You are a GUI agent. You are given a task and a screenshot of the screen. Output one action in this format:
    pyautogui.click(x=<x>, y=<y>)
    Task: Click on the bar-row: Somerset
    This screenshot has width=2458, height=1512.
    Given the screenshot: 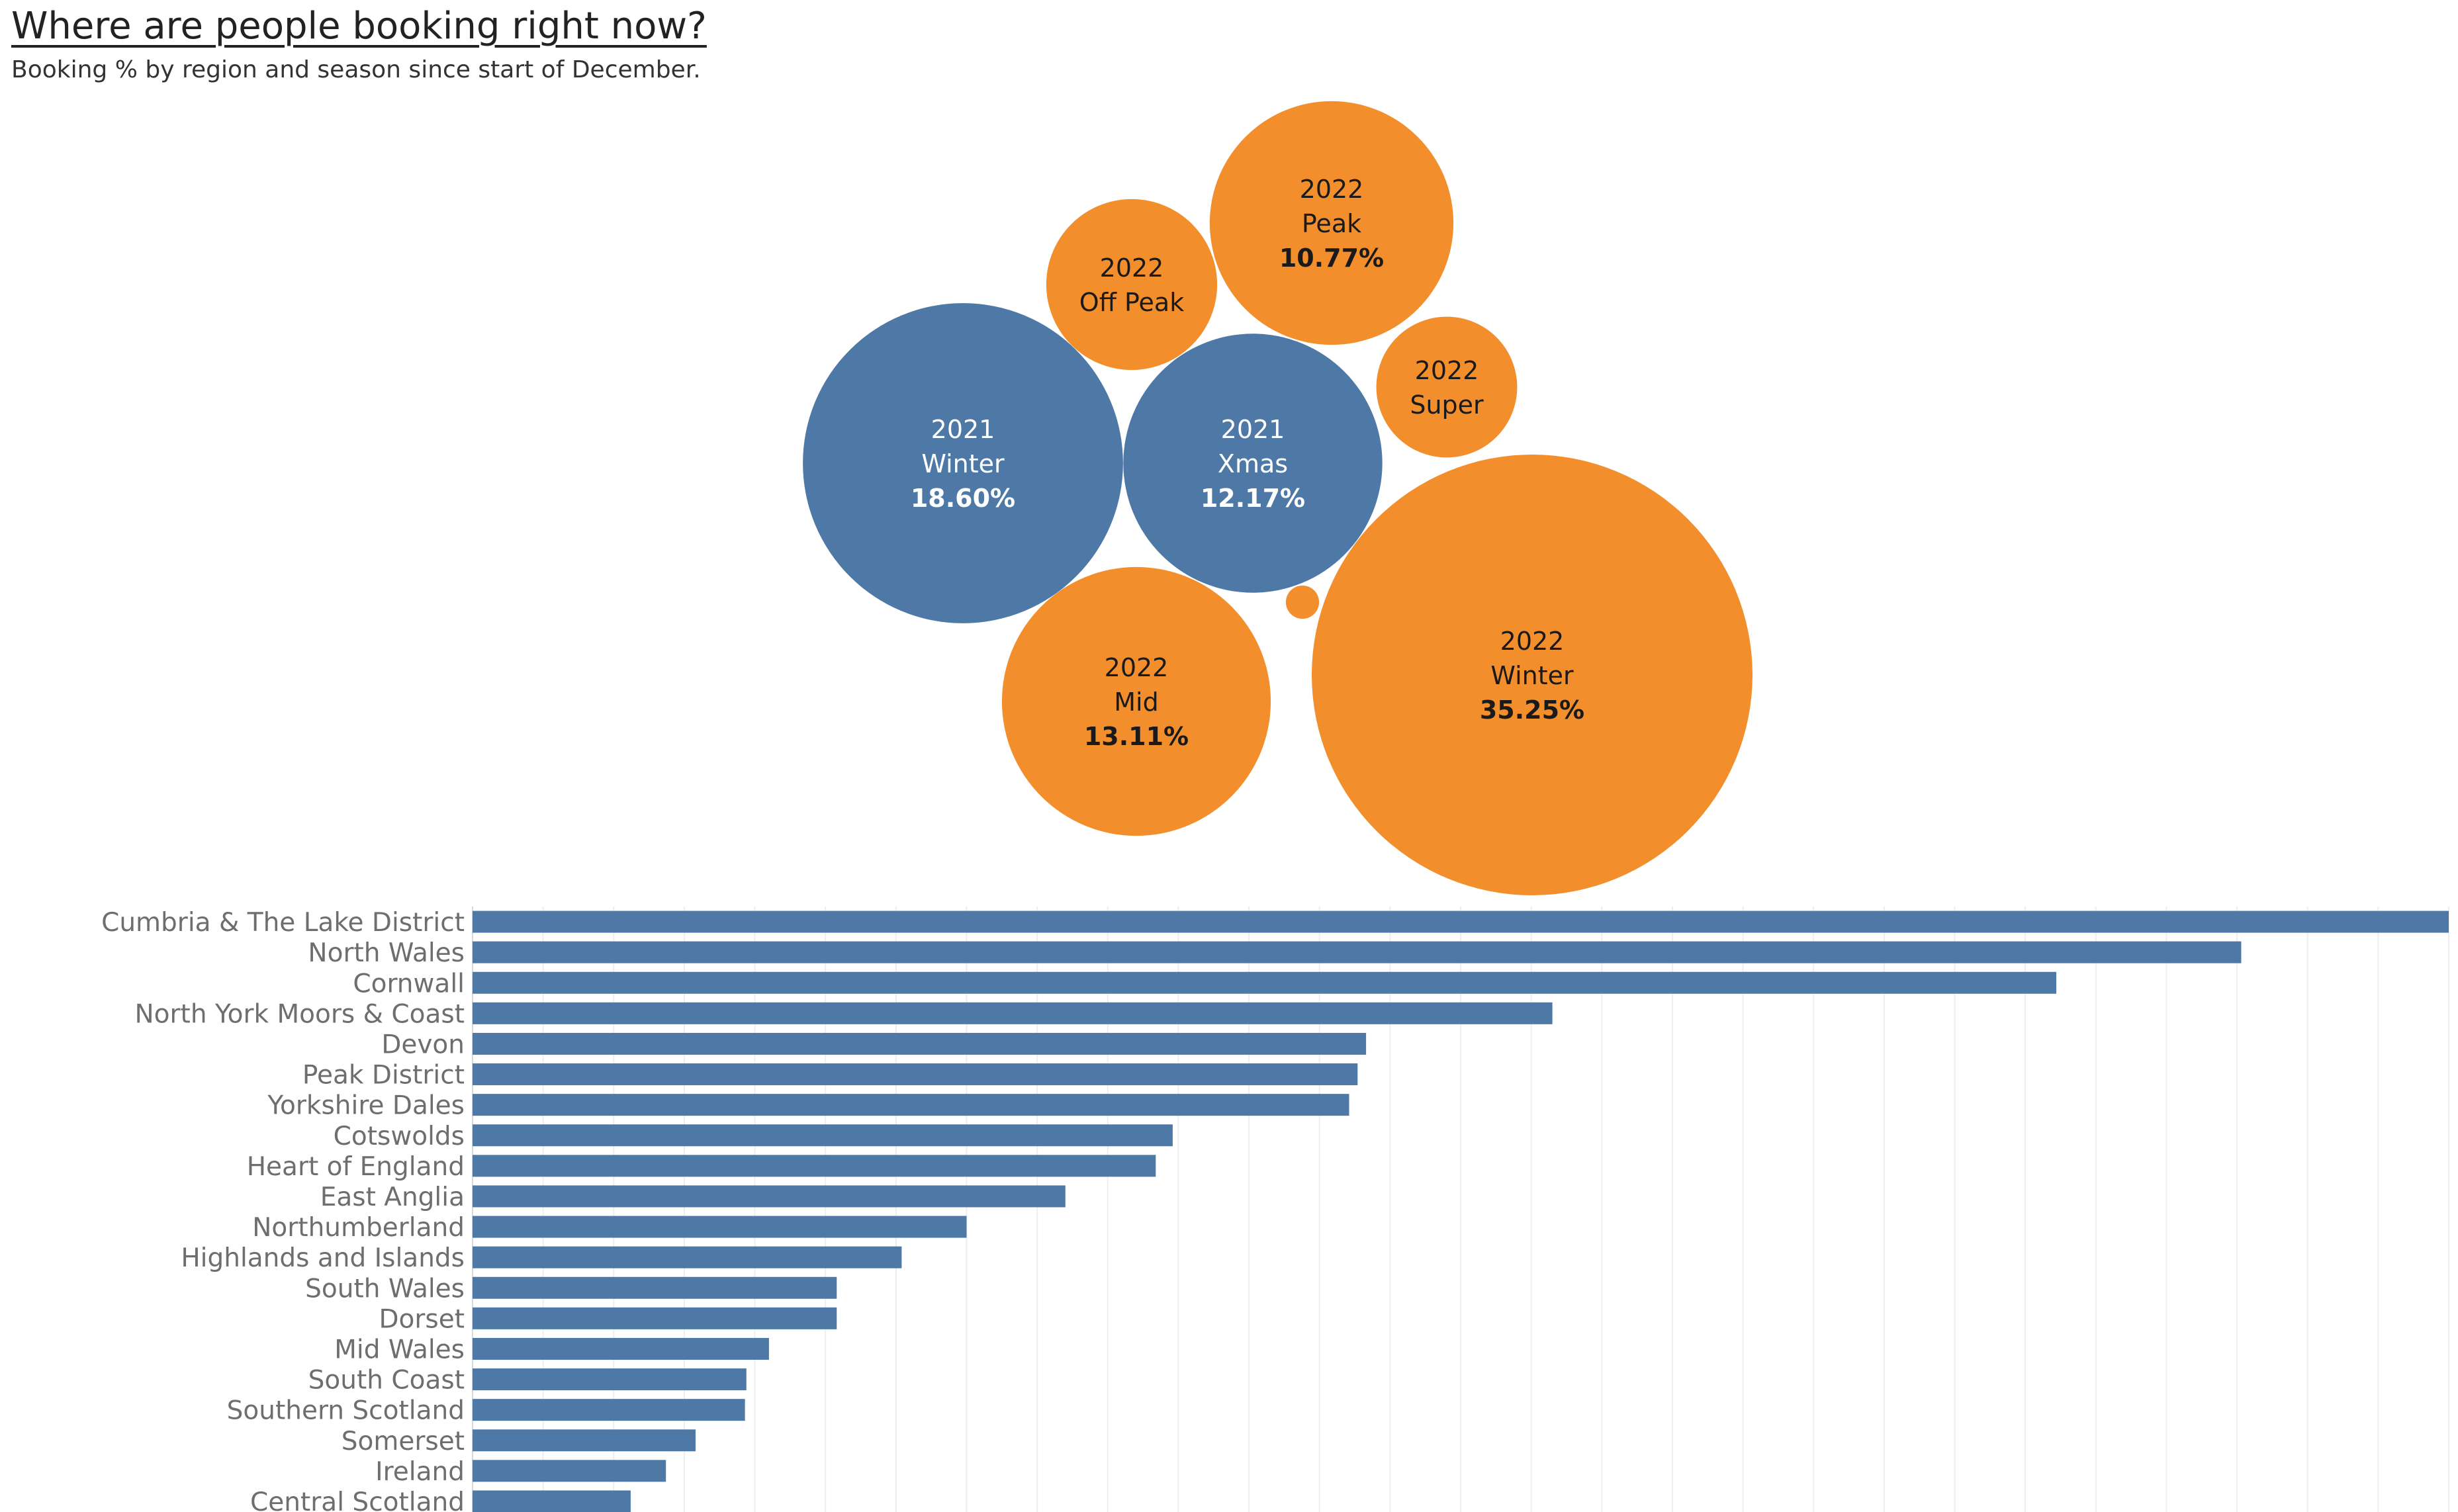 What is the action you would take?
    pyautogui.click(x=518, y=1441)
    